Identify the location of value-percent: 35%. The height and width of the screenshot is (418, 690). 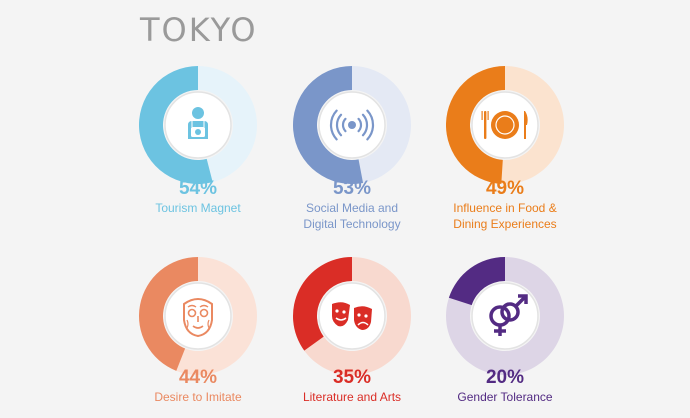
(352, 377).